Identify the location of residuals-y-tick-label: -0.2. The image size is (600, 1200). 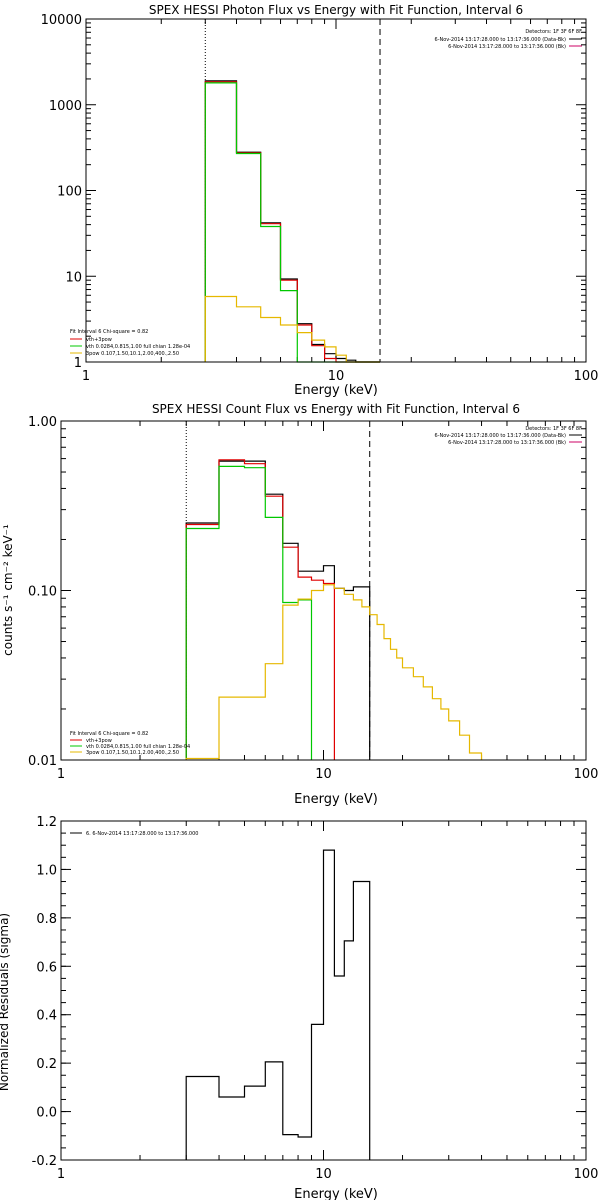
(44, 1161).